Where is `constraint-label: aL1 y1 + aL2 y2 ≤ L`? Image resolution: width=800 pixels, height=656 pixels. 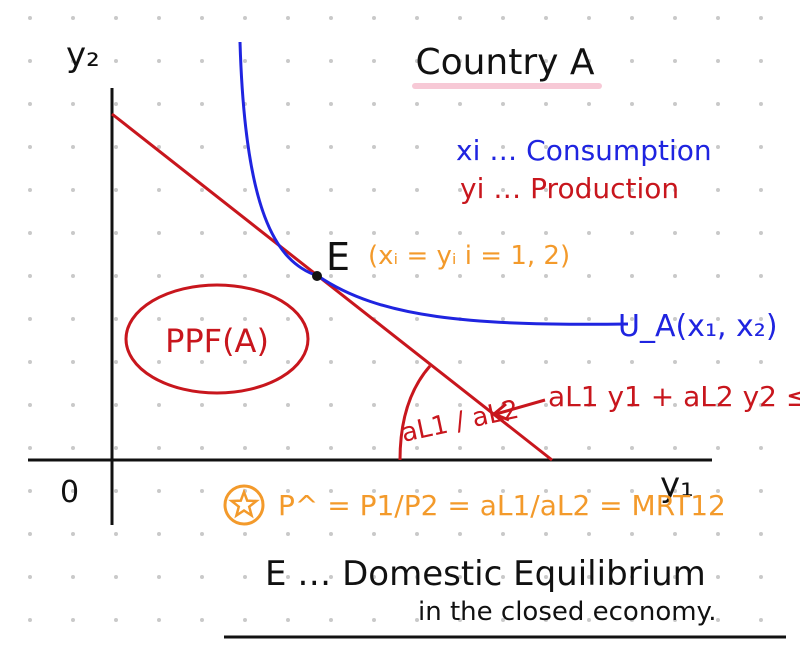
constraint-label: aL1 y1 + aL2 y2 ≤ L is located at coordinates (674, 396).